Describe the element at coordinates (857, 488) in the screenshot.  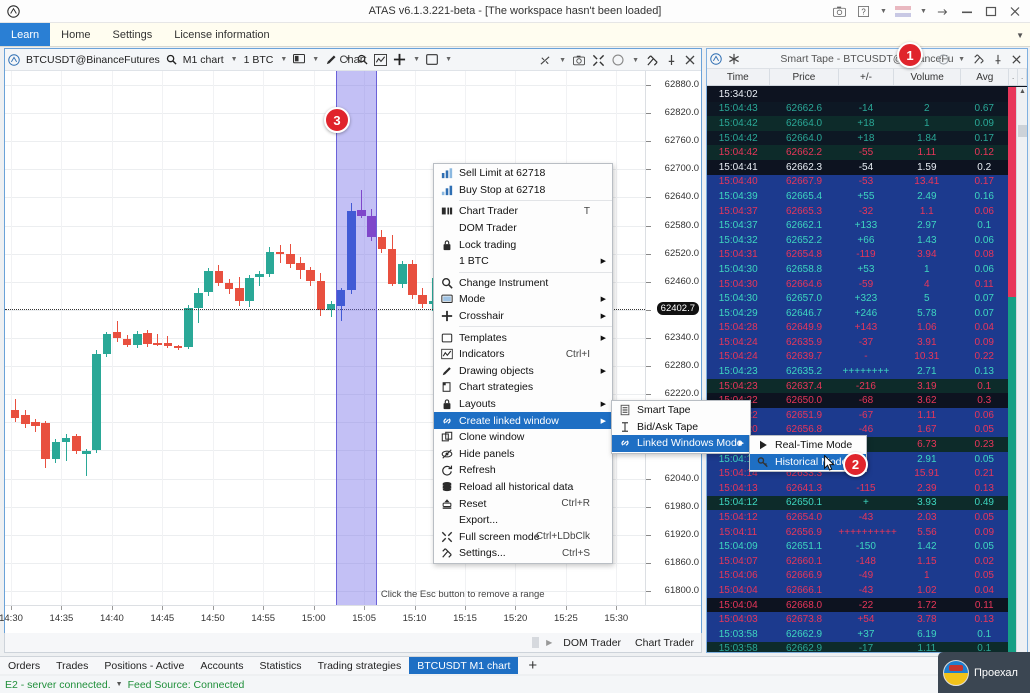
I see `tape-row: 15:04:13 62641.3 -115 2.39 0.13` at that location.